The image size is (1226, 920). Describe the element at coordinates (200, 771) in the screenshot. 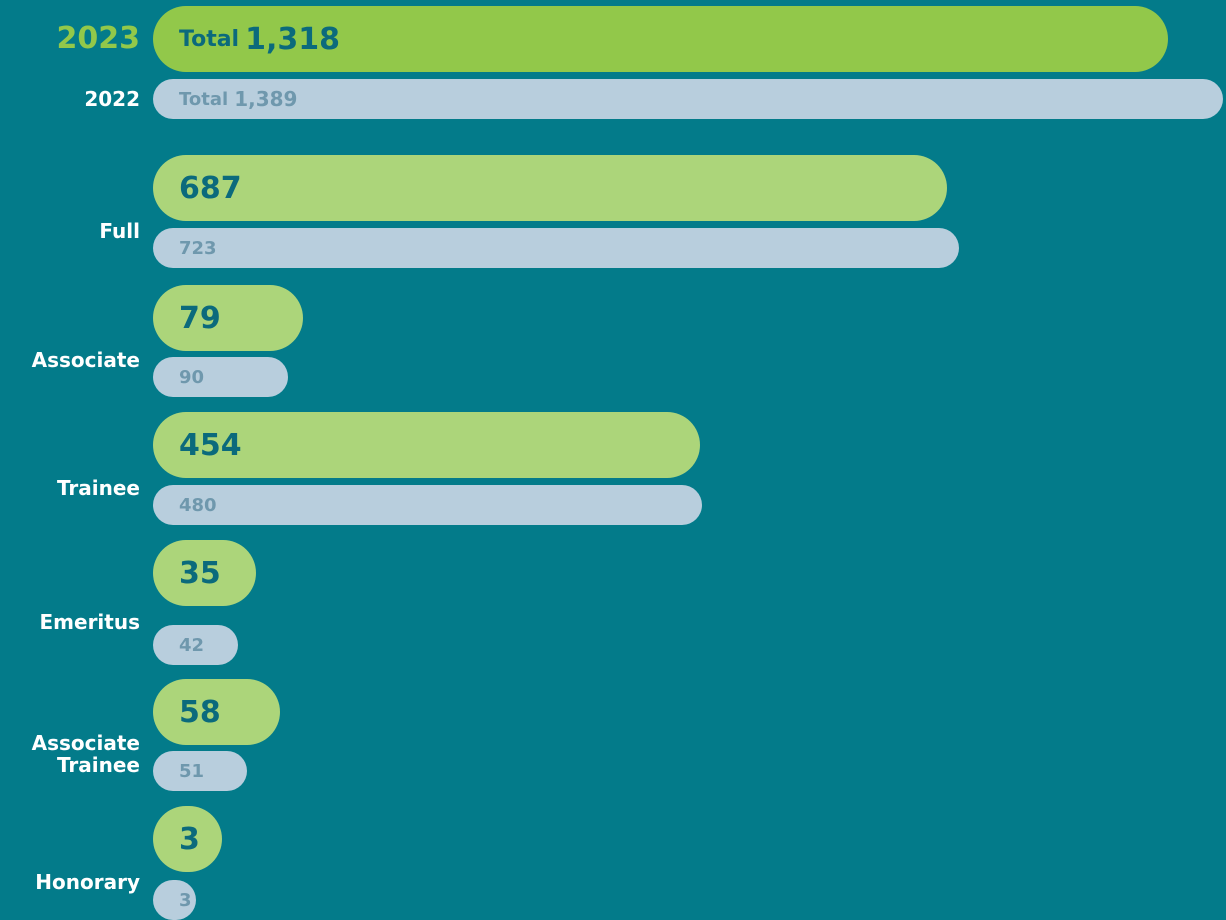

I see `bar: 51` at that location.